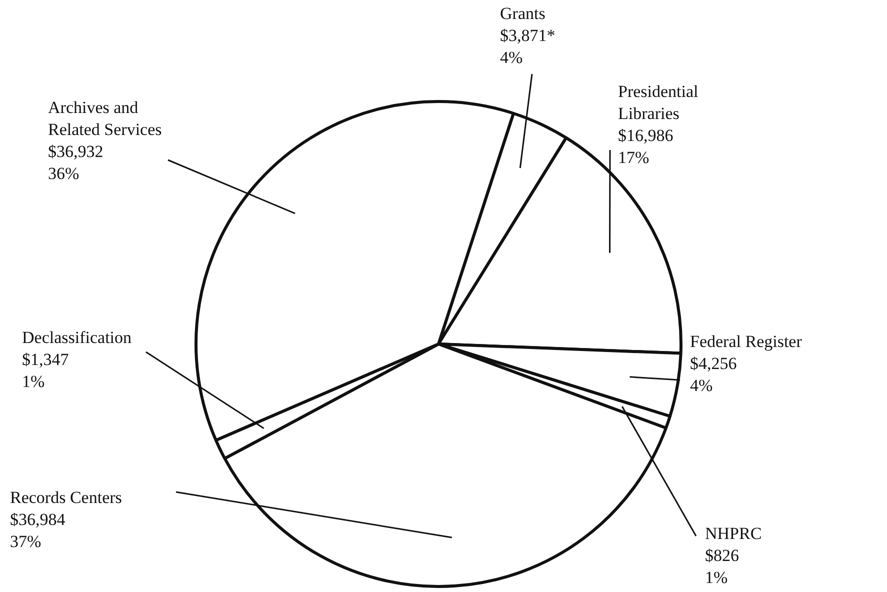  Describe the element at coordinates (523, 13) in the screenshot. I see `slice-label: Grants` at that location.